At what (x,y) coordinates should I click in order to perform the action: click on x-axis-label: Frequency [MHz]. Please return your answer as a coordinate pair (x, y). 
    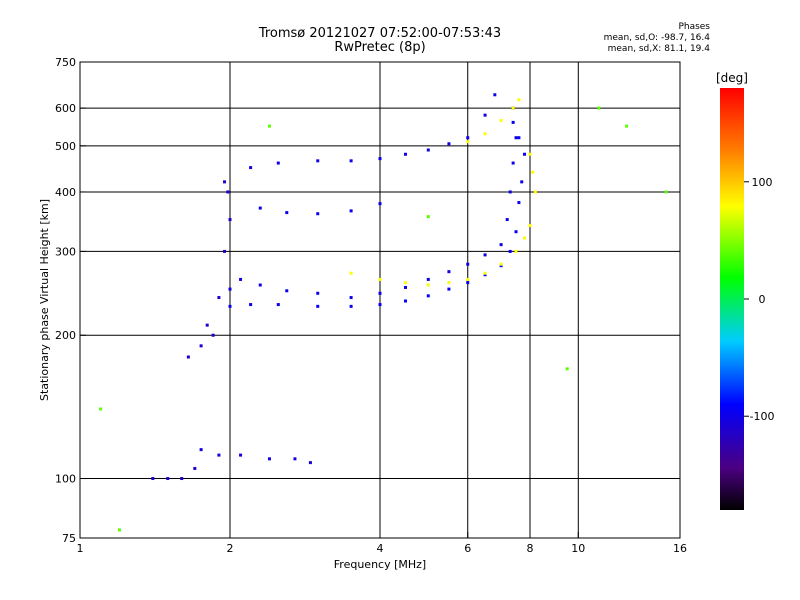
    Looking at the image, I should click on (380, 564).